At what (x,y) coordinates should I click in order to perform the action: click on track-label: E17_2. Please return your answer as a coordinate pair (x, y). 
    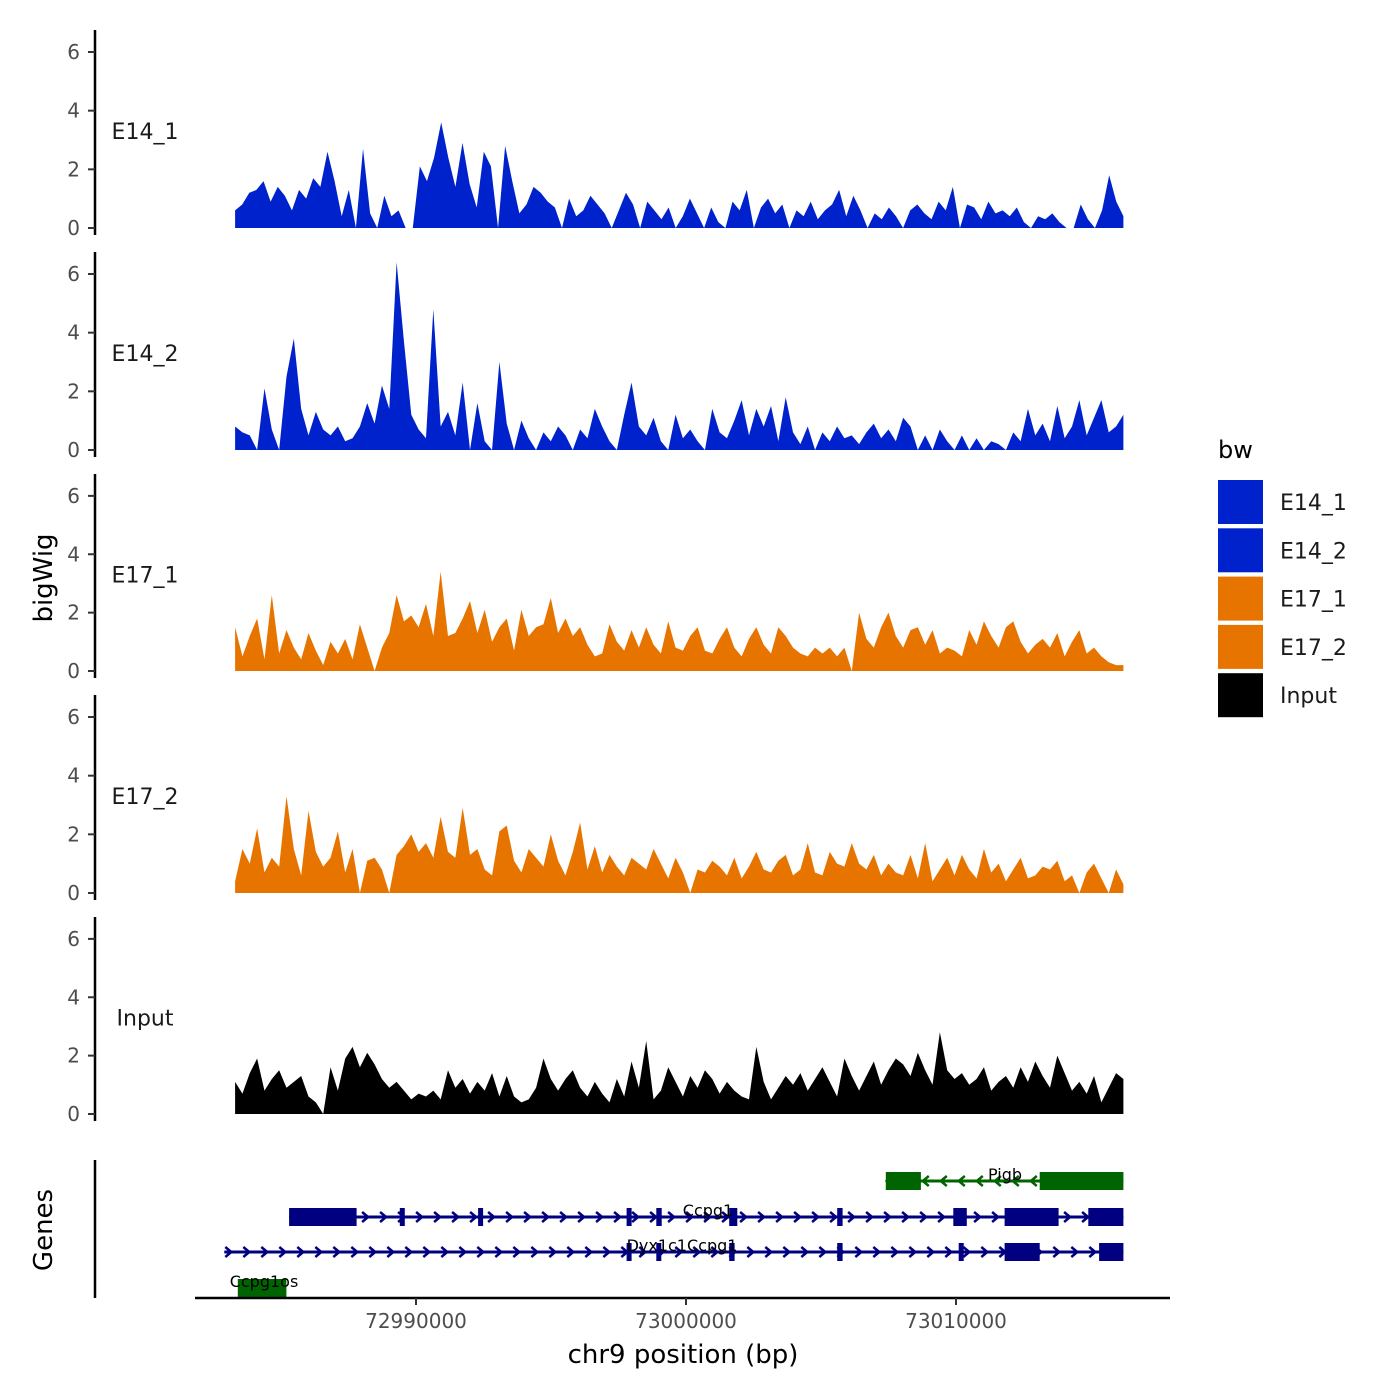
    Looking at the image, I should click on (145, 797).